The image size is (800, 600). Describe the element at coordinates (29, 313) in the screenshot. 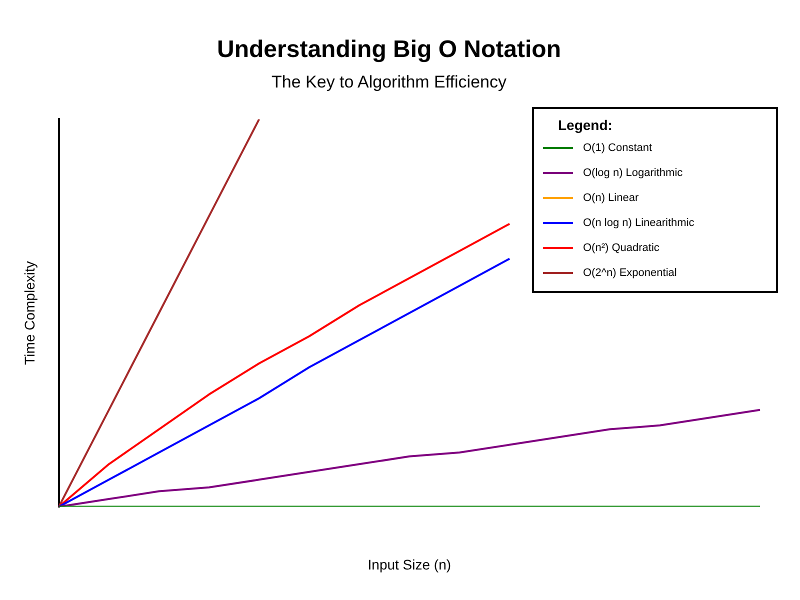

I see `y-axis-title: Time Complexity` at that location.